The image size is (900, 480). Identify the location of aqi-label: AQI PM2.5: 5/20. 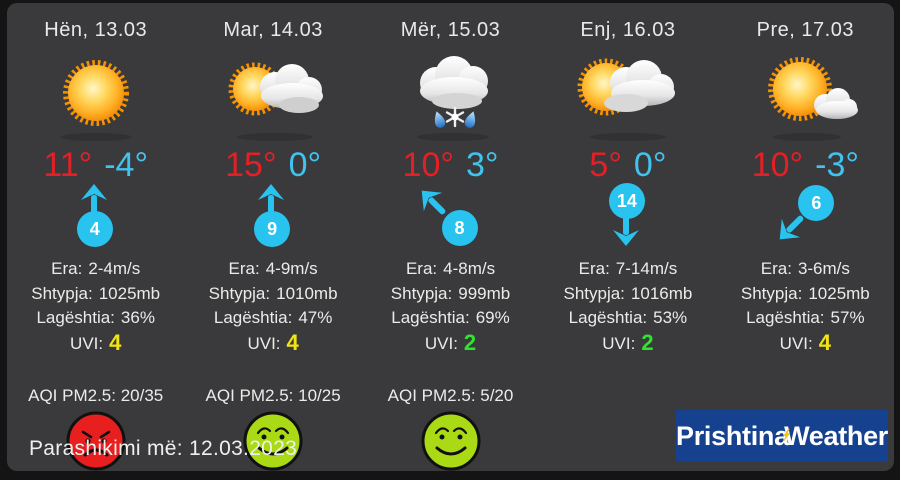
(450, 395).